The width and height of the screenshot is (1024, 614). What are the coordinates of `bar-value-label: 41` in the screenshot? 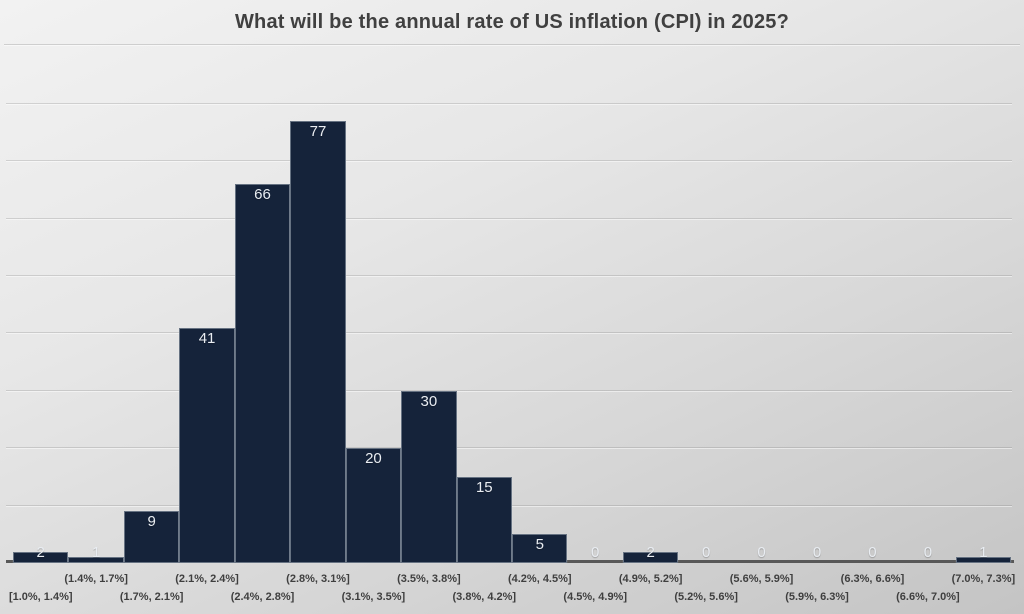 It's located at (207, 338).